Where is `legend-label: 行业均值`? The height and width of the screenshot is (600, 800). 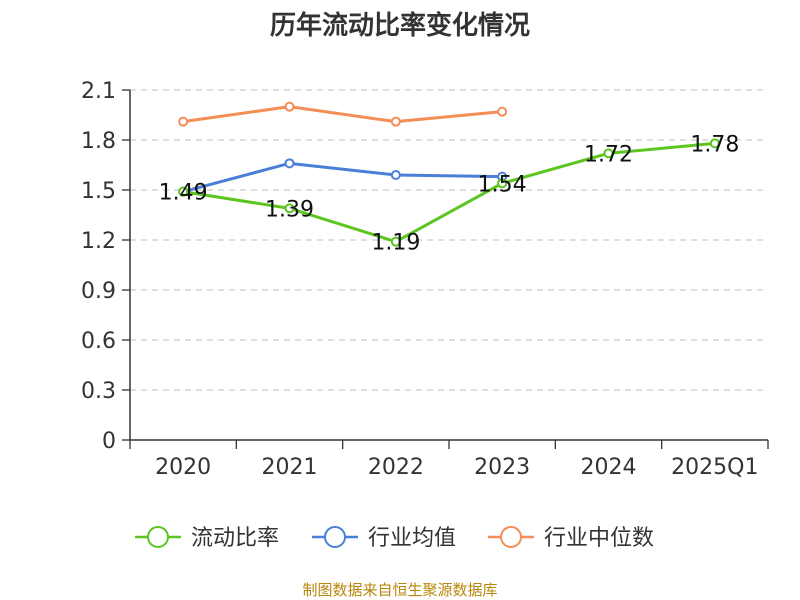 legend-label: 行业均值 is located at coordinates (412, 538).